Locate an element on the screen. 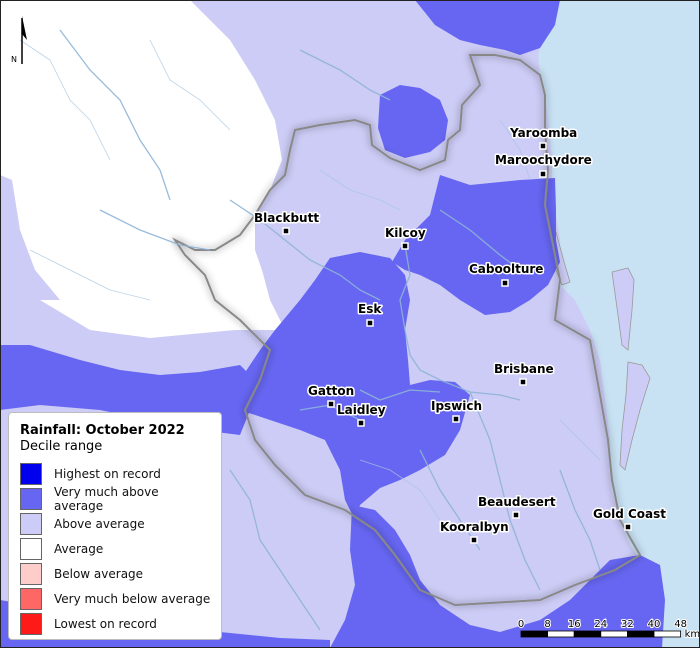  north-label: N is located at coordinates (14, 59).